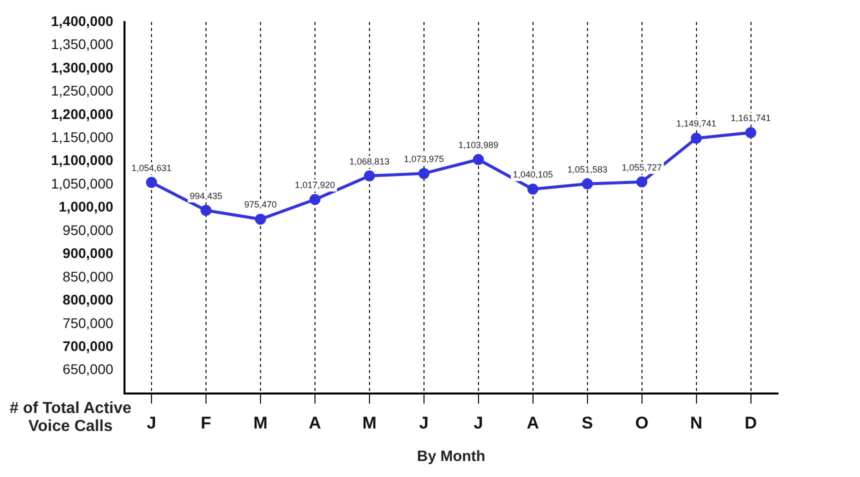 This screenshot has height=477, width=860. Describe the element at coordinates (206, 195) in the screenshot. I see `text: 994,435` at that location.